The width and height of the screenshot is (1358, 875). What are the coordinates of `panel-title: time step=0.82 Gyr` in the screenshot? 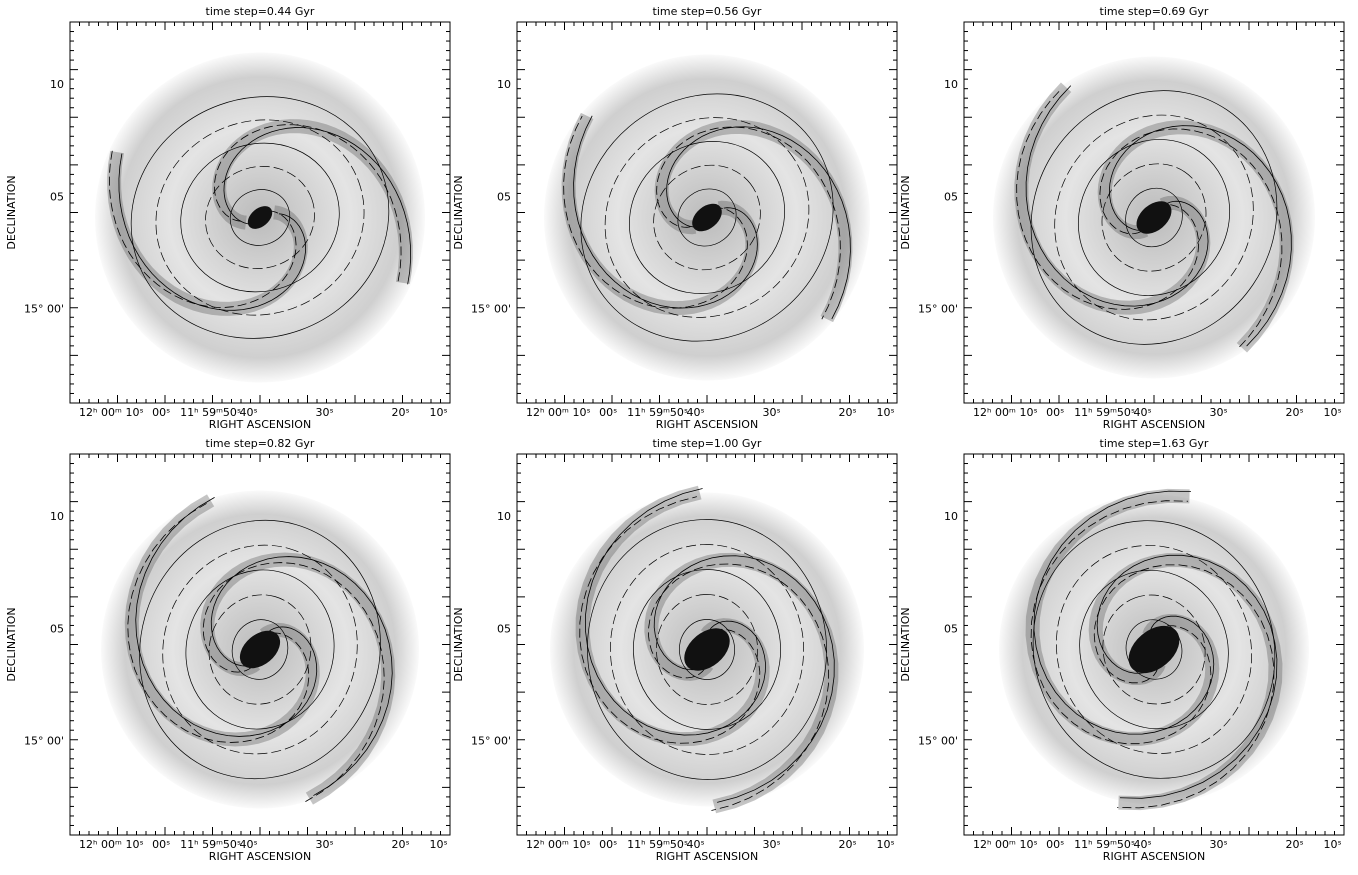 It's located at (260, 443).